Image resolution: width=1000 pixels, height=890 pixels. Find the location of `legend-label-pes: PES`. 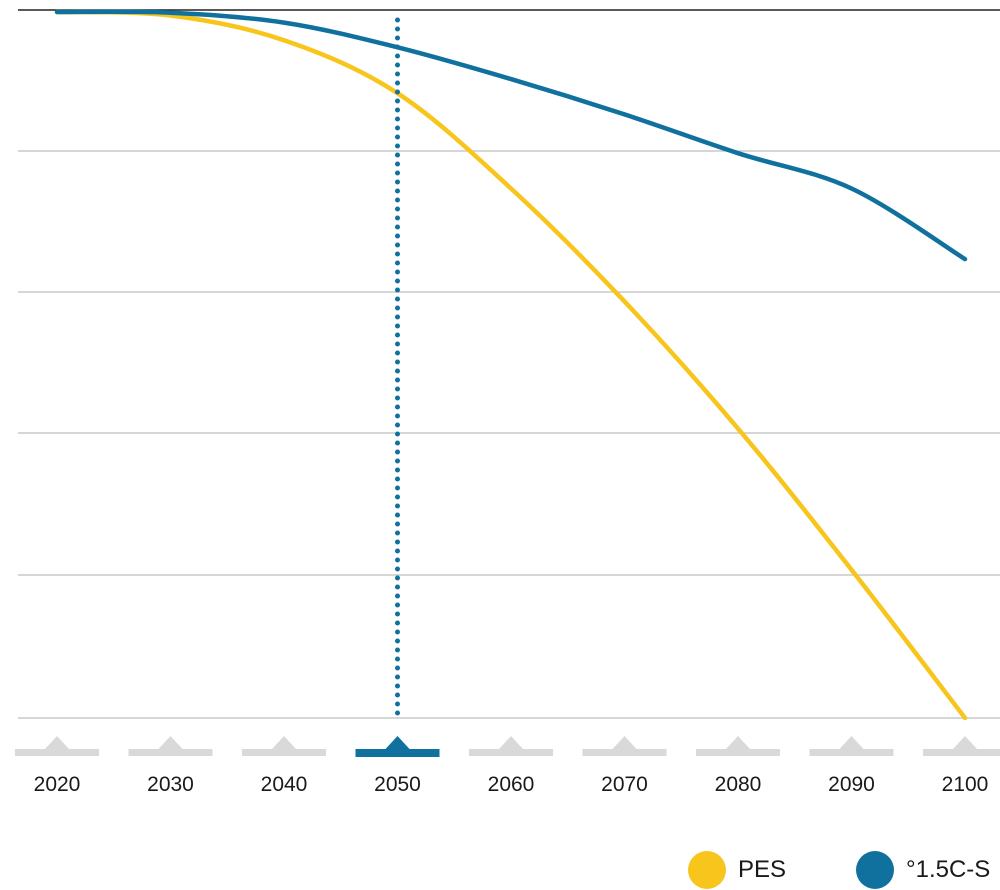

legend-label-pes: PES is located at coordinates (762, 869).